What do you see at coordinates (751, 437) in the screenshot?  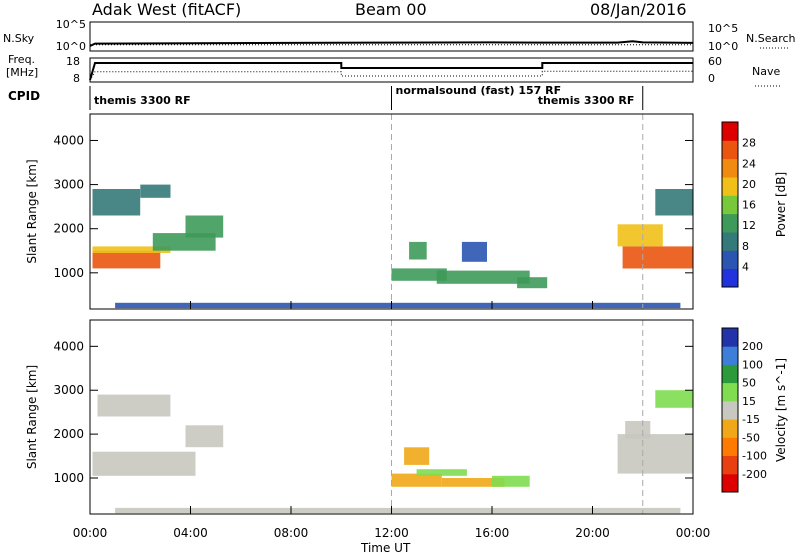 I see `colorbar-tick-label: -50` at bounding box center [751, 437].